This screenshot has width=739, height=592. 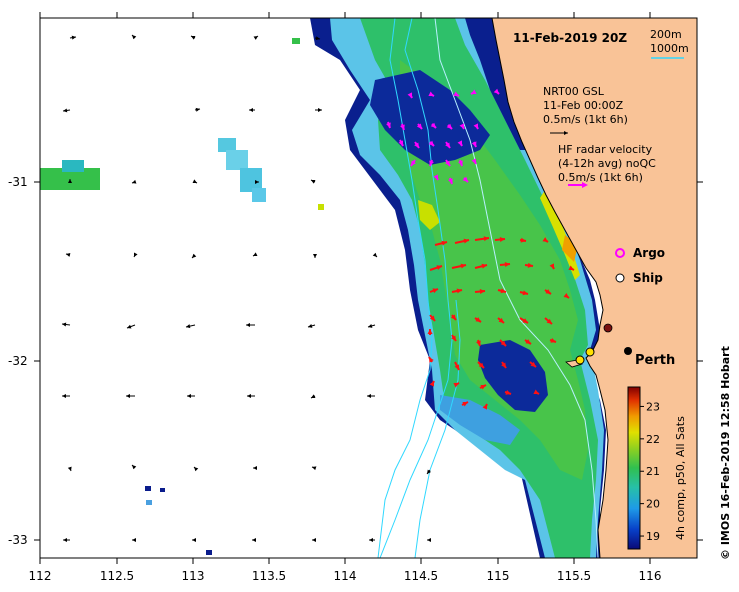 What do you see at coordinates (653, 471) in the screenshot?
I see `colorbar-tick-label: 21` at bounding box center [653, 471].